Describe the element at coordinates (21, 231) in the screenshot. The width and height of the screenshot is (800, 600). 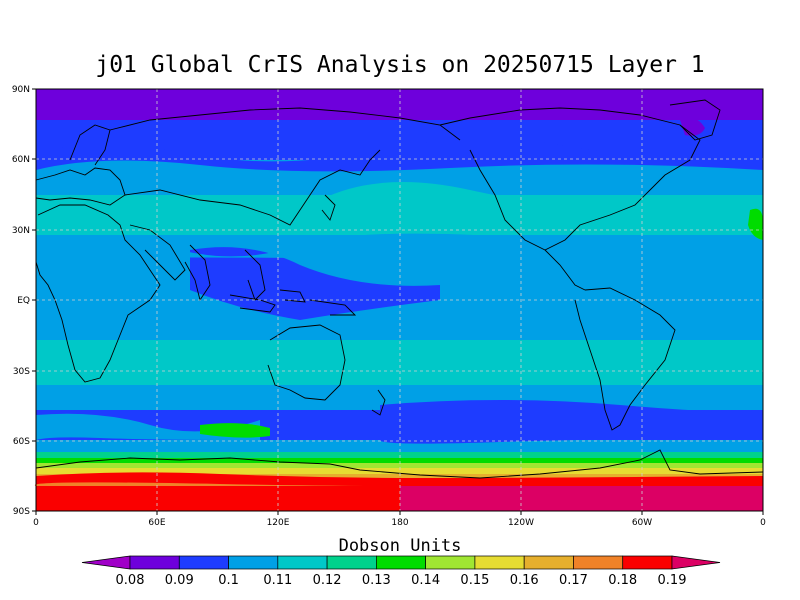
I see `lat-tick-label: 30N` at that location.